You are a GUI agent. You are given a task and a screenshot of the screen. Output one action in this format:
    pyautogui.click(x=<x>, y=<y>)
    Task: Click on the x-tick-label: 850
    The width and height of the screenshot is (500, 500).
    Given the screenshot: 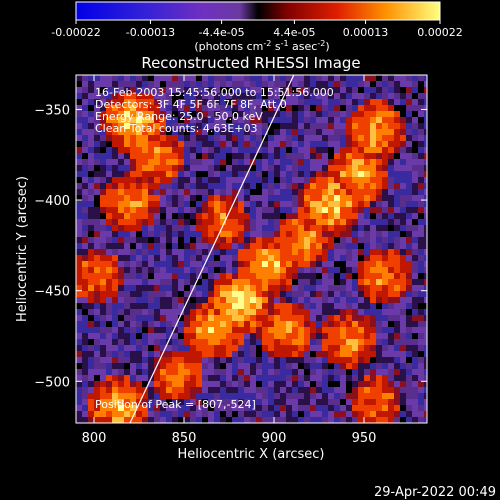 What is the action you would take?
    pyautogui.click(x=184, y=438)
    